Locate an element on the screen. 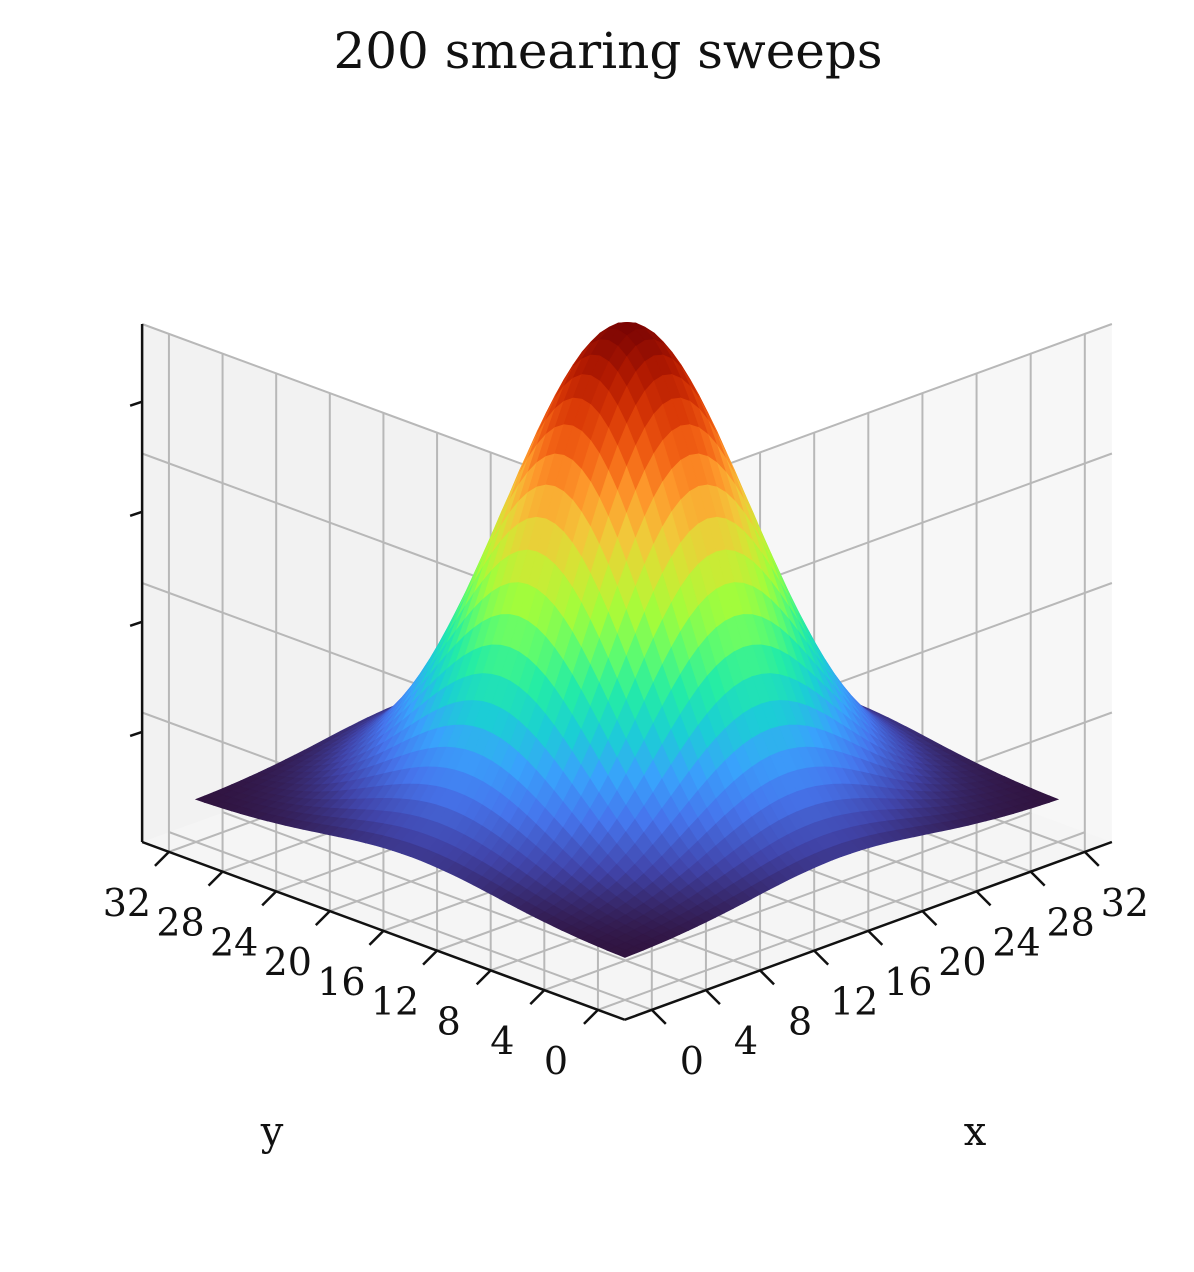 The width and height of the screenshot is (1194, 1272). chart-title: 200 smearing sweeps is located at coordinates (607, 51).